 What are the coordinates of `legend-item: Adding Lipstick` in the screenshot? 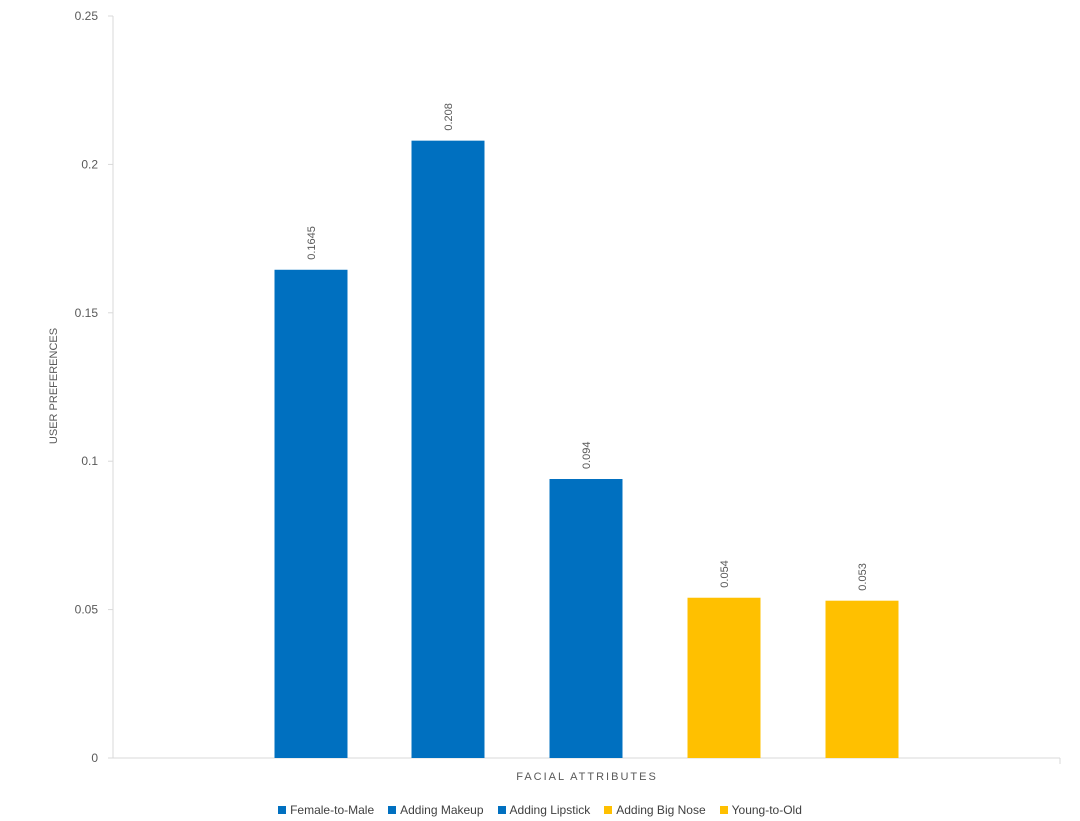 It's located at (544, 810).